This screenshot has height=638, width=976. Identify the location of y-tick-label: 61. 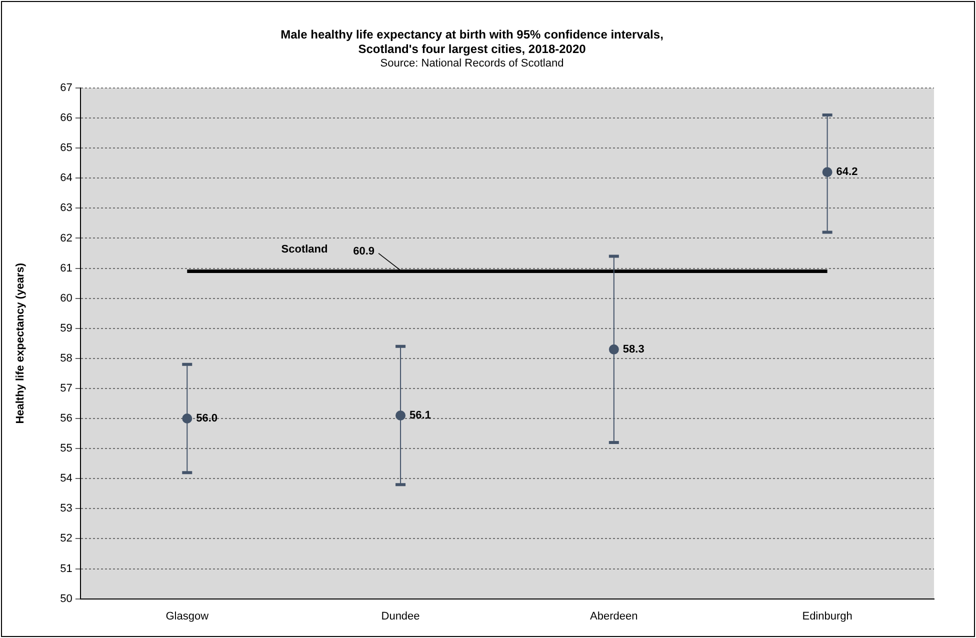
(66, 268).